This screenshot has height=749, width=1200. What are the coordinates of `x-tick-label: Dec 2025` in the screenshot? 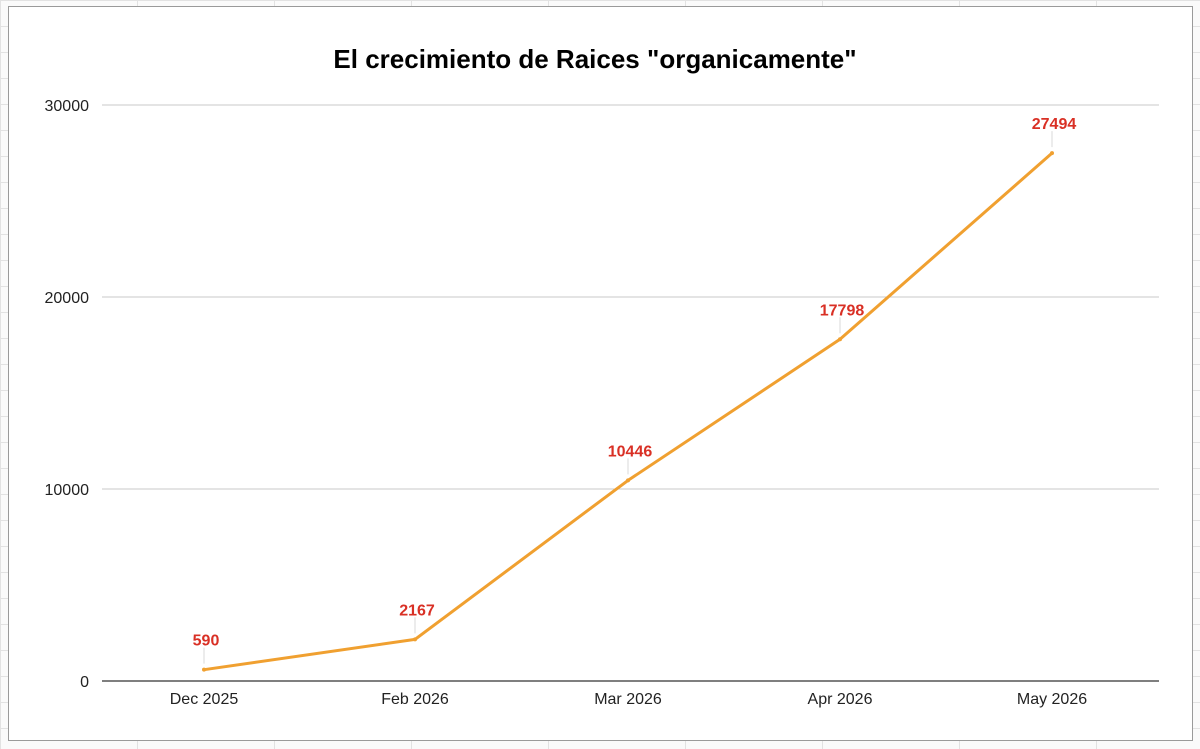 It's located at (204, 699).